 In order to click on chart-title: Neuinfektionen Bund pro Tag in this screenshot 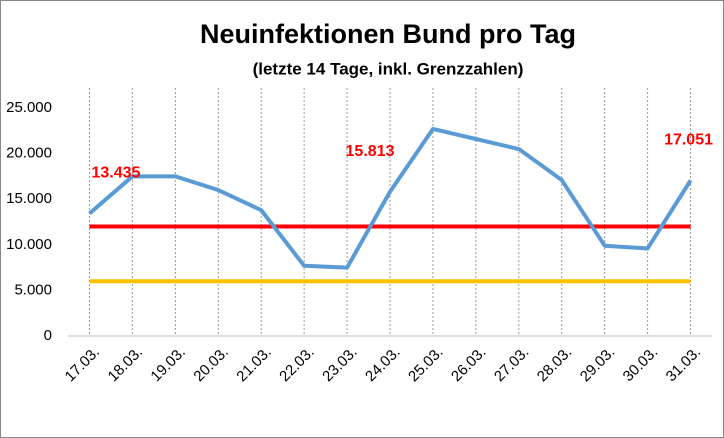, I will do `click(388, 34)`.